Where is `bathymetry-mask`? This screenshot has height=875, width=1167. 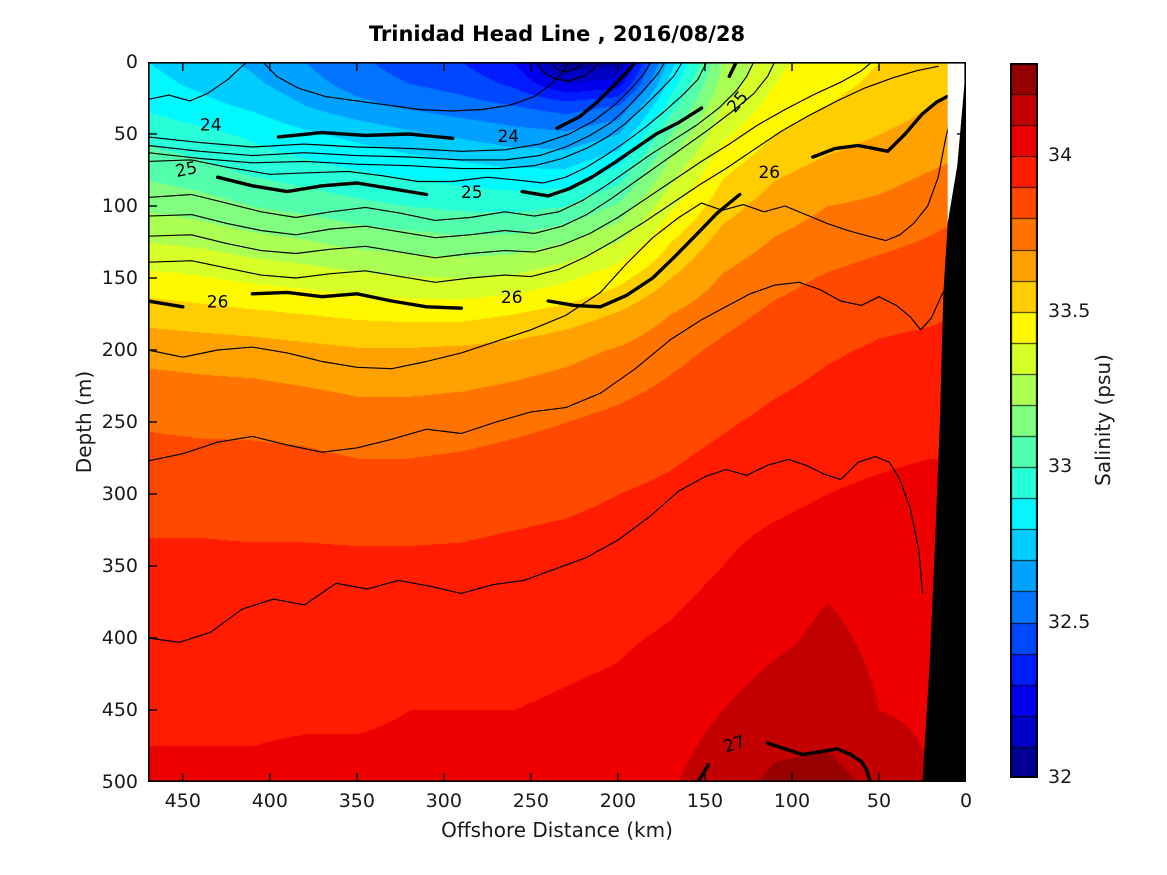
bathymetry-mask is located at coordinates (944, 424).